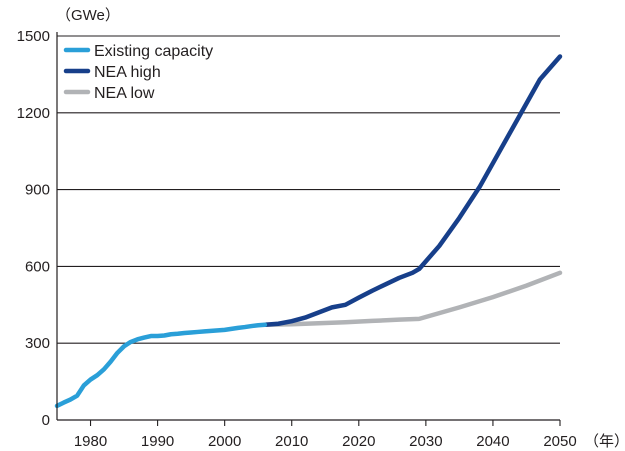 This screenshot has height=451, width=625. What do you see at coordinates (224, 441) in the screenshot?
I see `x-tick-label: 2000` at bounding box center [224, 441].